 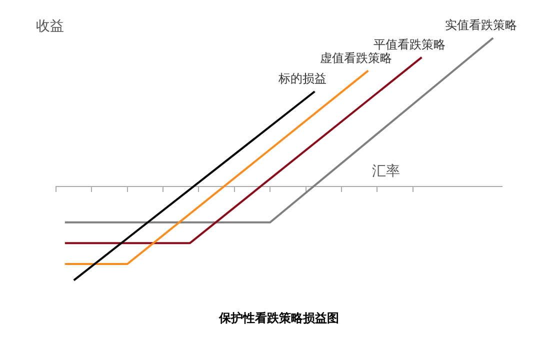 I want to click on y-axis-title: 收益, so click(x=50, y=26).